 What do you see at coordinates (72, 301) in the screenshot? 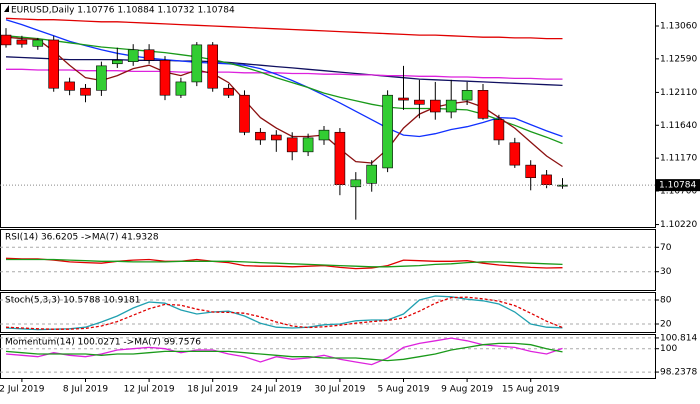
I see `panel-title: Stoch(5,3,3) 10.5788 10.9181` at bounding box center [72, 301].